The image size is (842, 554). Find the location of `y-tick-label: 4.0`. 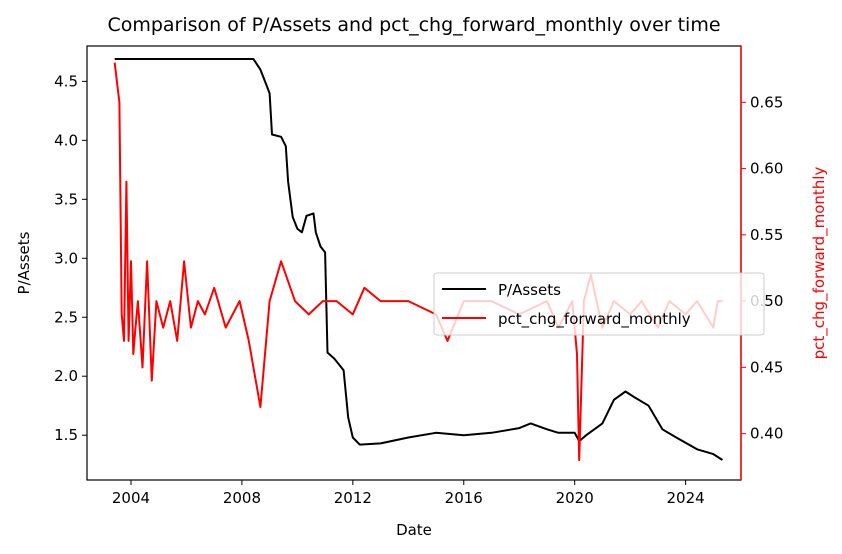

y-tick-label: 4.0 is located at coordinates (66, 140).